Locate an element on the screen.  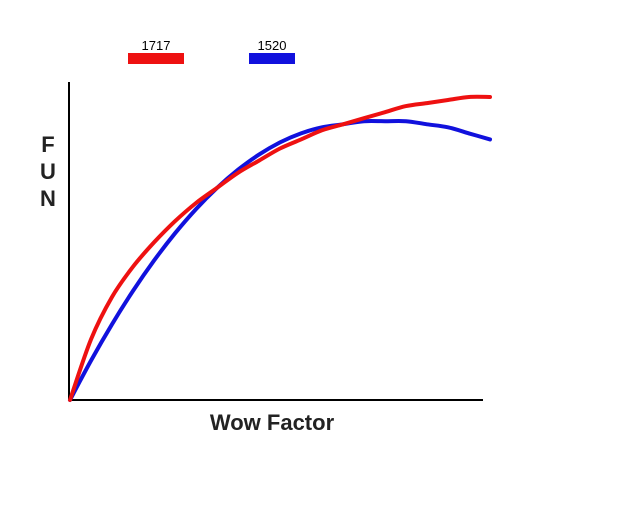
y-axis-title-letter: N is located at coordinates (48, 198).